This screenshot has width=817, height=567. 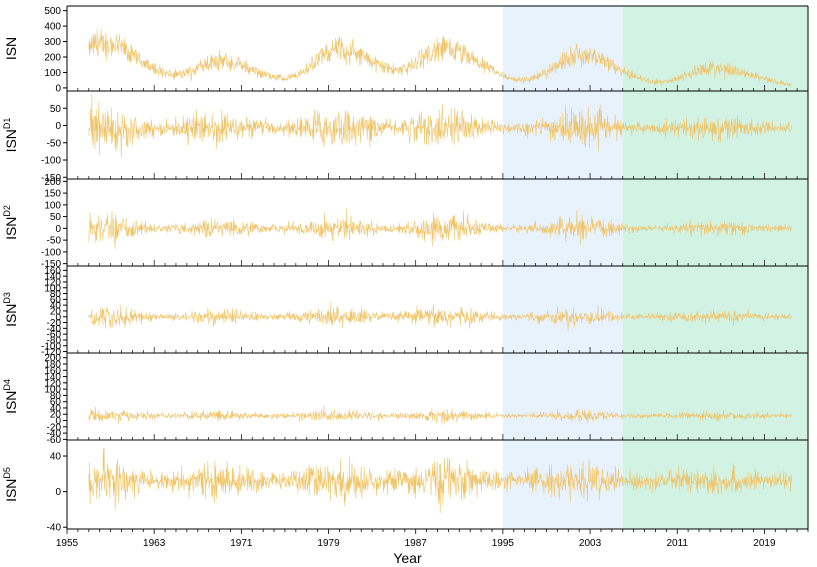 What do you see at coordinates (7, 385) in the screenshot?
I see `panel-label-superscript: D4` at bounding box center [7, 385].